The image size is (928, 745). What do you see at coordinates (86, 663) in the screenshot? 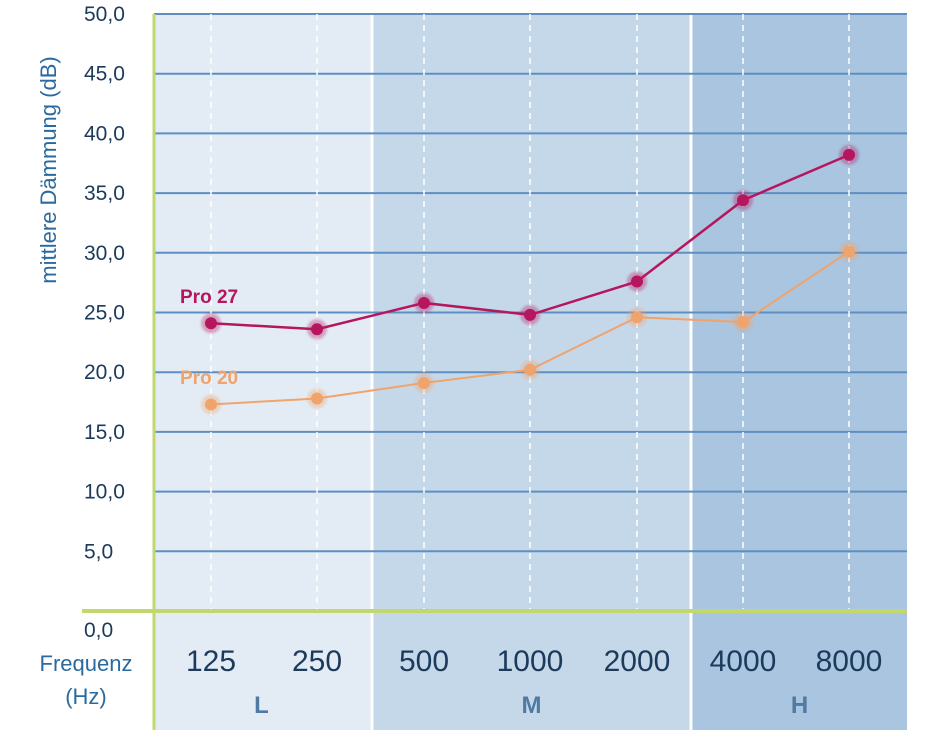
I see `x-axis-label: Frequenz` at bounding box center [86, 663].